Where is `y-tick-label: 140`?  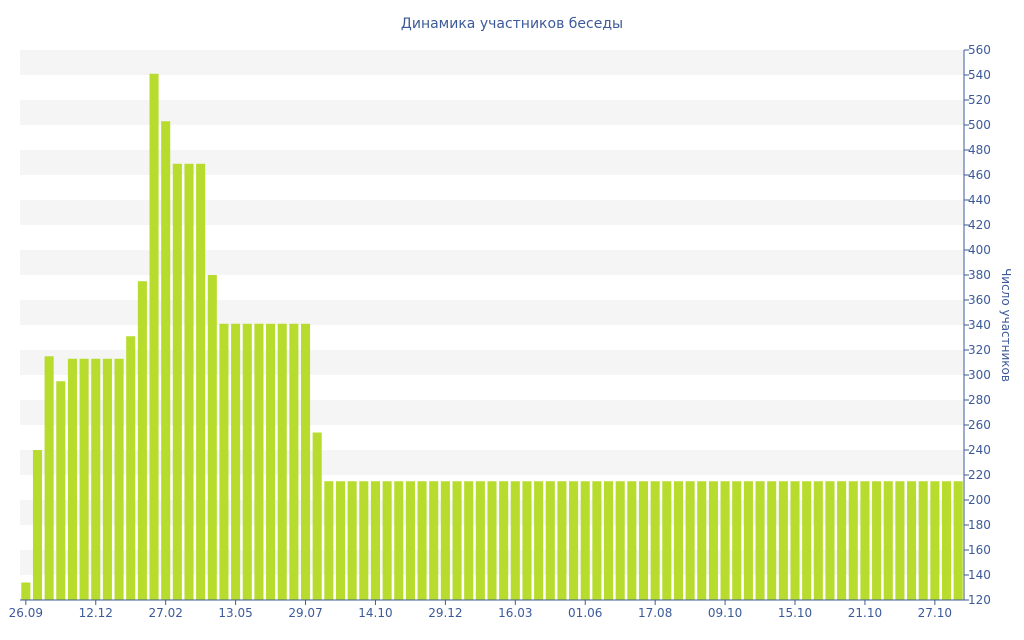
y-tick-label: 140 is located at coordinates (979, 575).